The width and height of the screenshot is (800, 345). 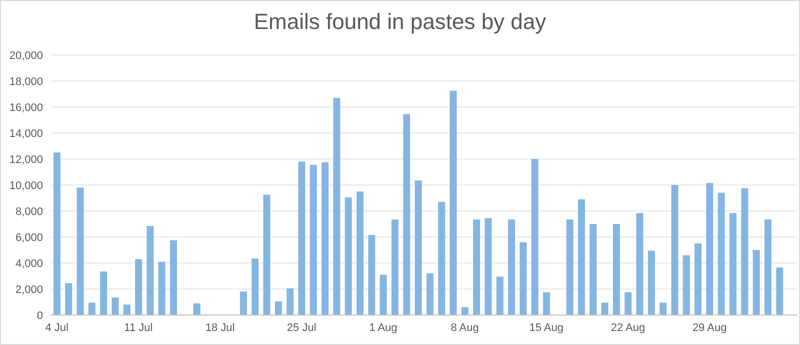 What do you see at coordinates (26, 186) in the screenshot?
I see `y-tick-label: 10,000` at bounding box center [26, 186].